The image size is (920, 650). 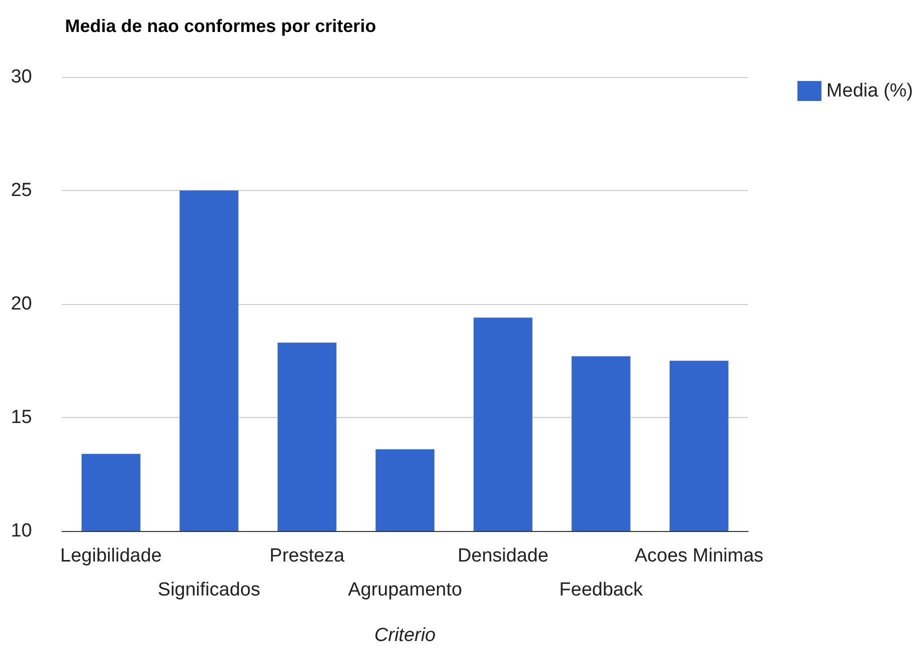 What do you see at coordinates (21, 304) in the screenshot?
I see `y-tick-label: 20` at bounding box center [21, 304].